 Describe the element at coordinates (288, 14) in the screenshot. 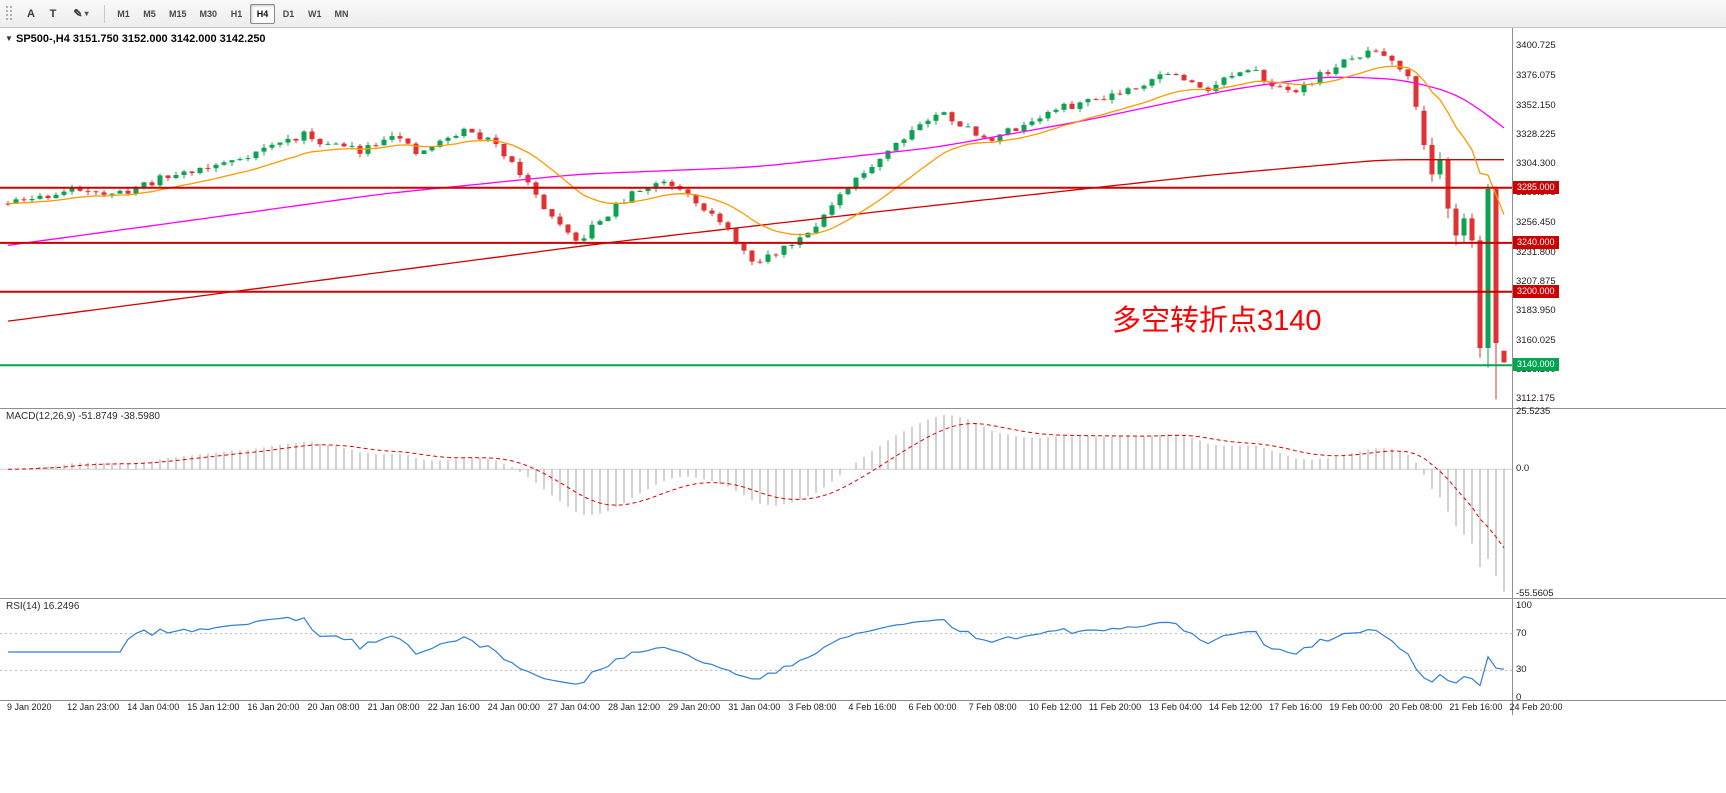

I see `timeframe-button-d1: D1` at that location.